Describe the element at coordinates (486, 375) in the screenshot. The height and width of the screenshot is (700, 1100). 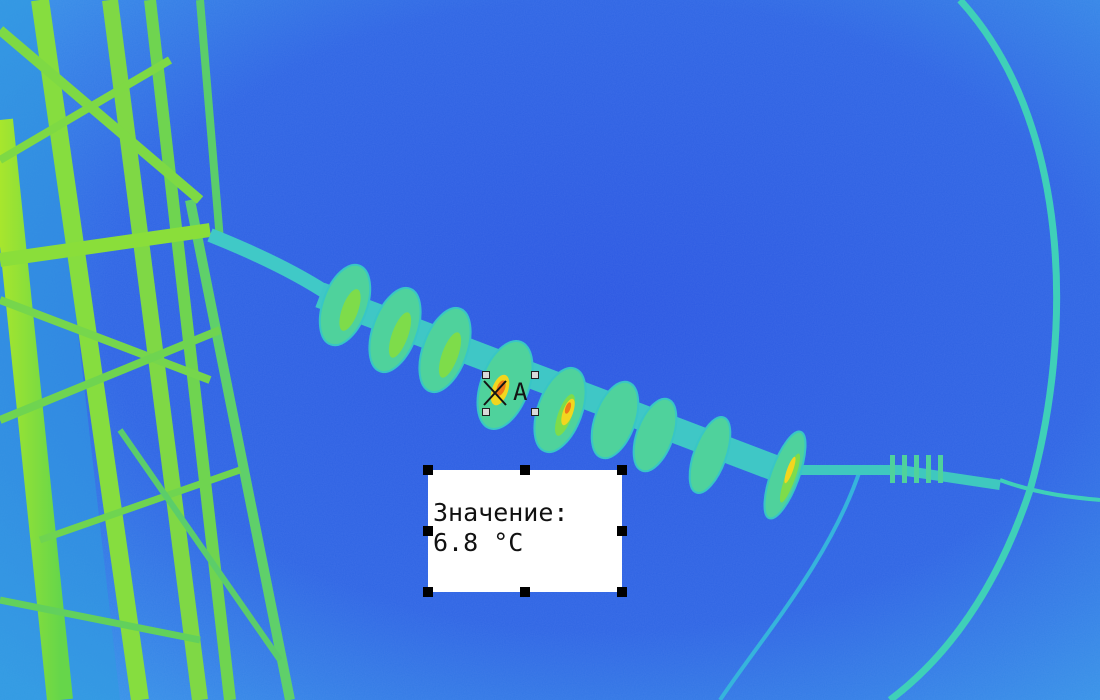
I see `spot-handle-top-left` at that location.